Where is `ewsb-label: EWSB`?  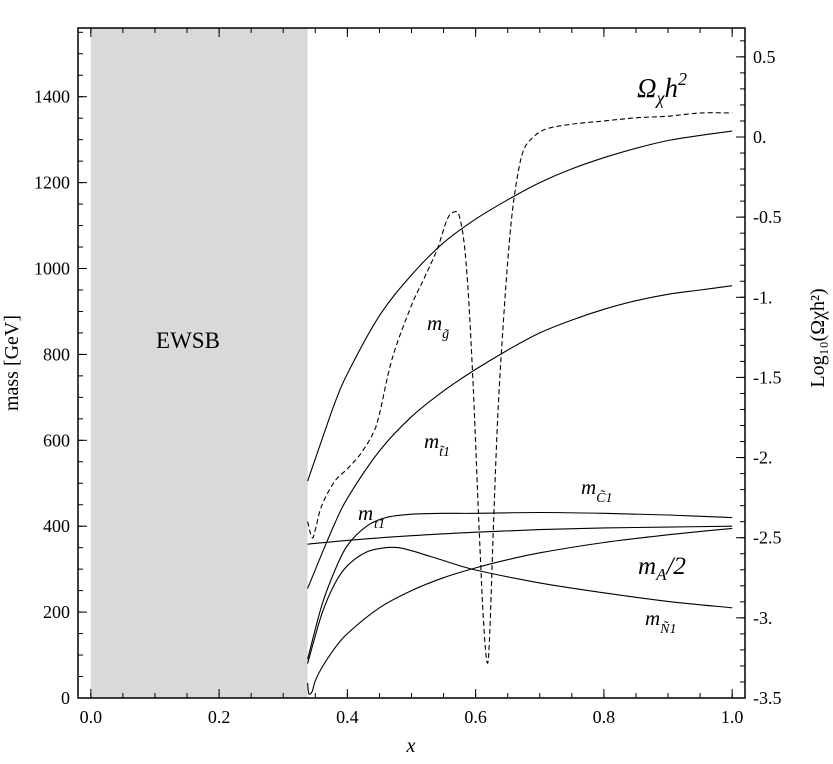
ewsb-label: EWSB is located at coordinates (188, 340).